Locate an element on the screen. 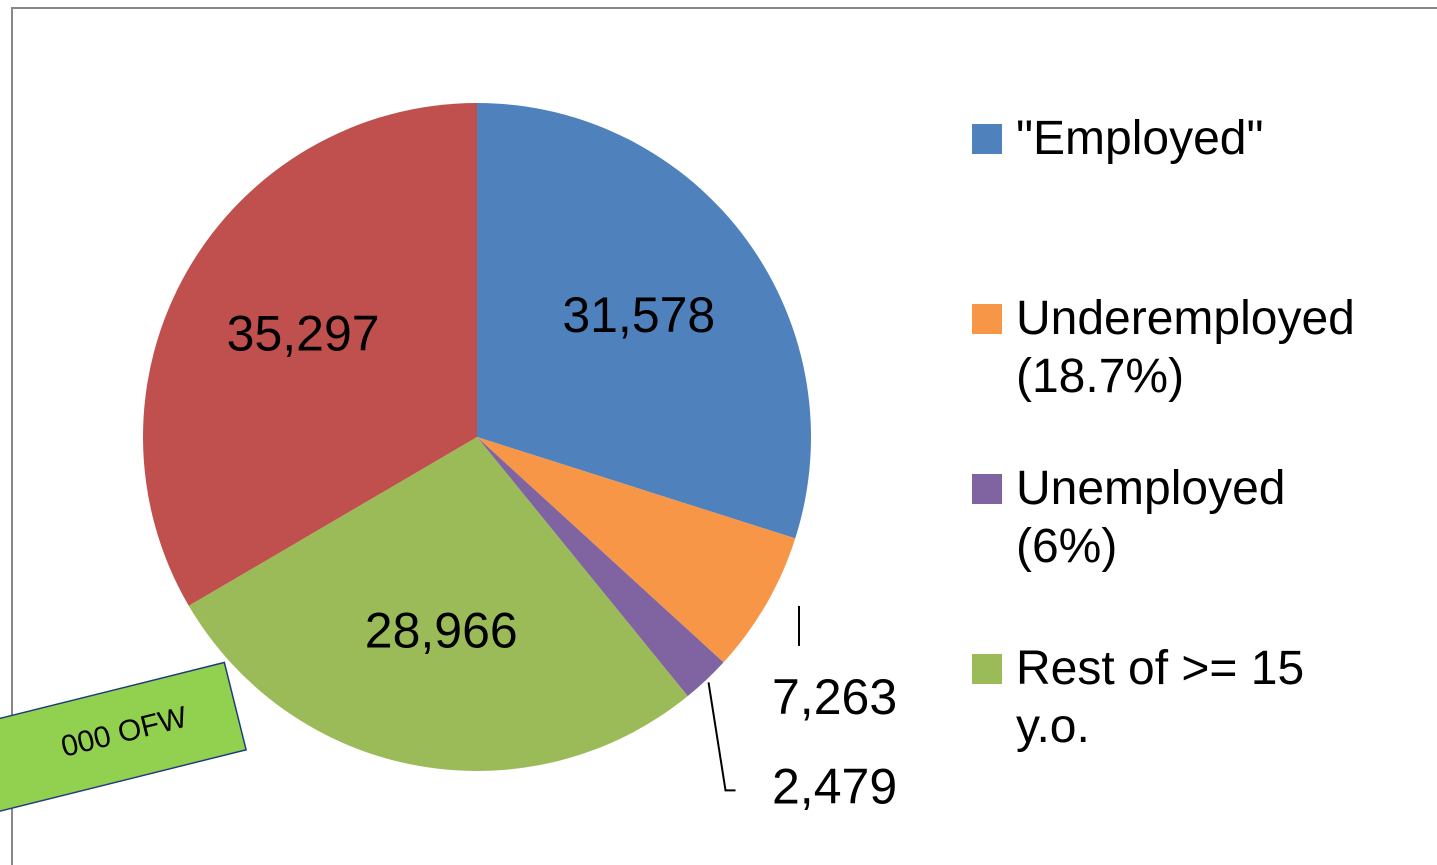  annotation: 000 OFW is located at coordinates (124, 741).